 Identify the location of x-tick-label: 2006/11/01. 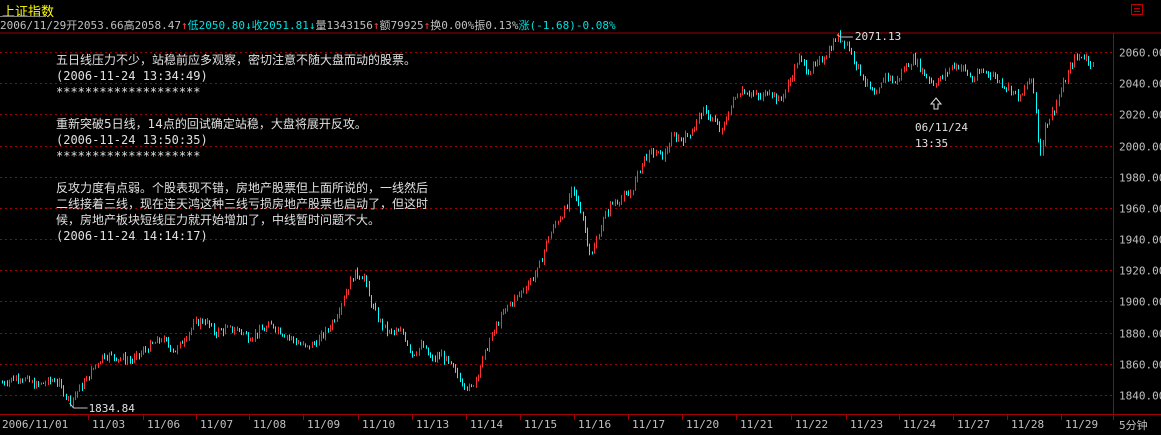
(35, 424).